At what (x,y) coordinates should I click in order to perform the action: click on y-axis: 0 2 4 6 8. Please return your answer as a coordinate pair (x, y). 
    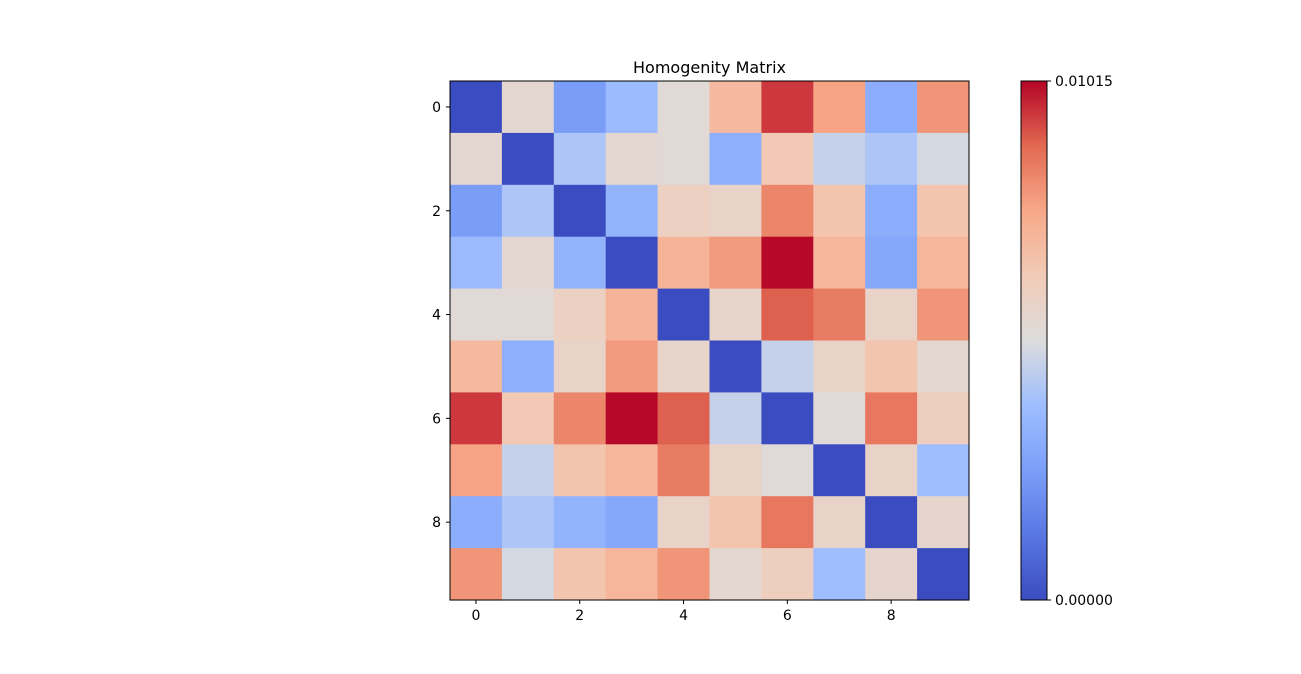
    Looking at the image, I should click on (441, 315).